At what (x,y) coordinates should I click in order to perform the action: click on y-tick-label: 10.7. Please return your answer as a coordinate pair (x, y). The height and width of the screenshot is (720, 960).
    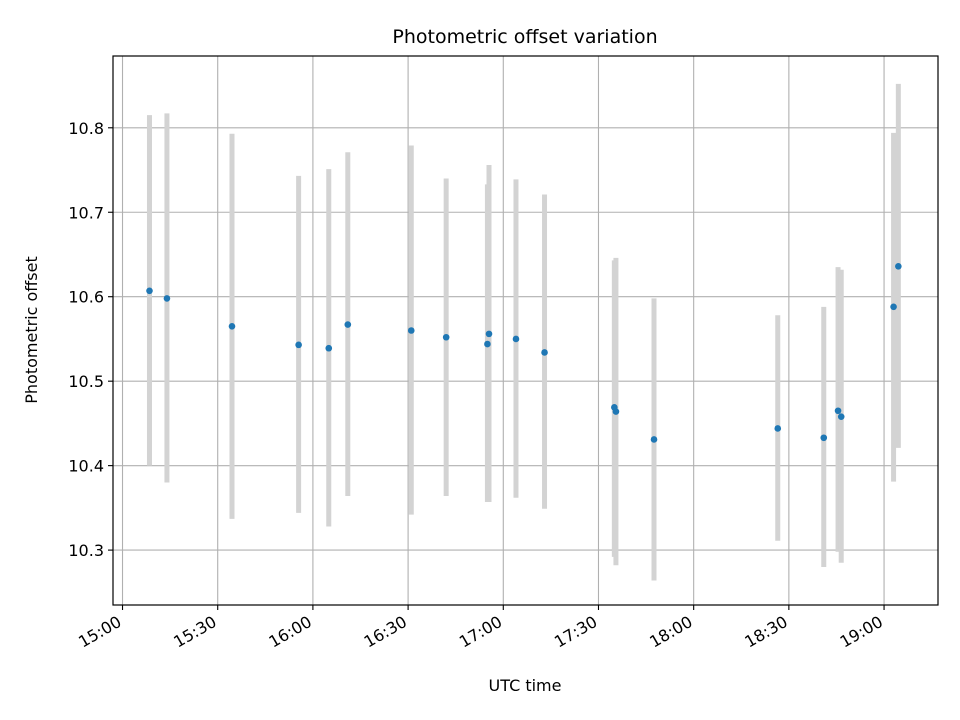
    Looking at the image, I should click on (86, 212).